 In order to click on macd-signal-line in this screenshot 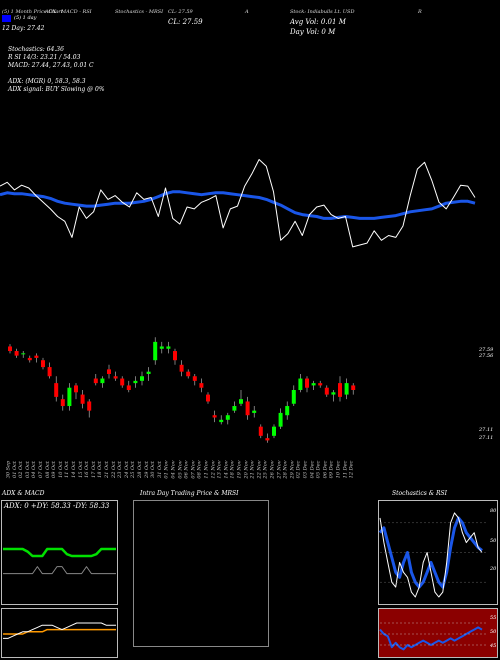, I will do `click(59, 631)`.